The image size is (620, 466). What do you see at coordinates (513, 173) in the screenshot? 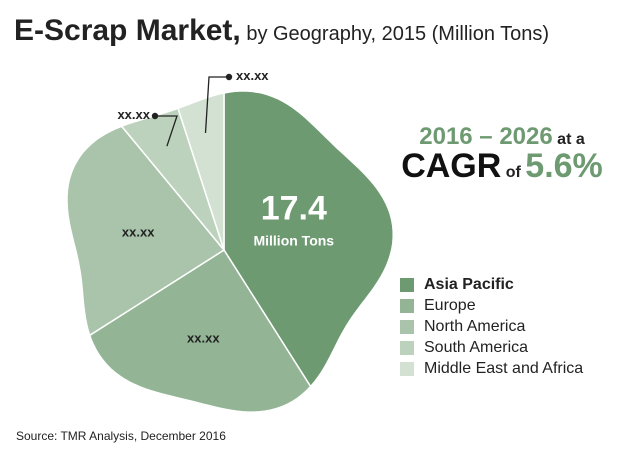
I see `cagr-of: of` at bounding box center [513, 173].